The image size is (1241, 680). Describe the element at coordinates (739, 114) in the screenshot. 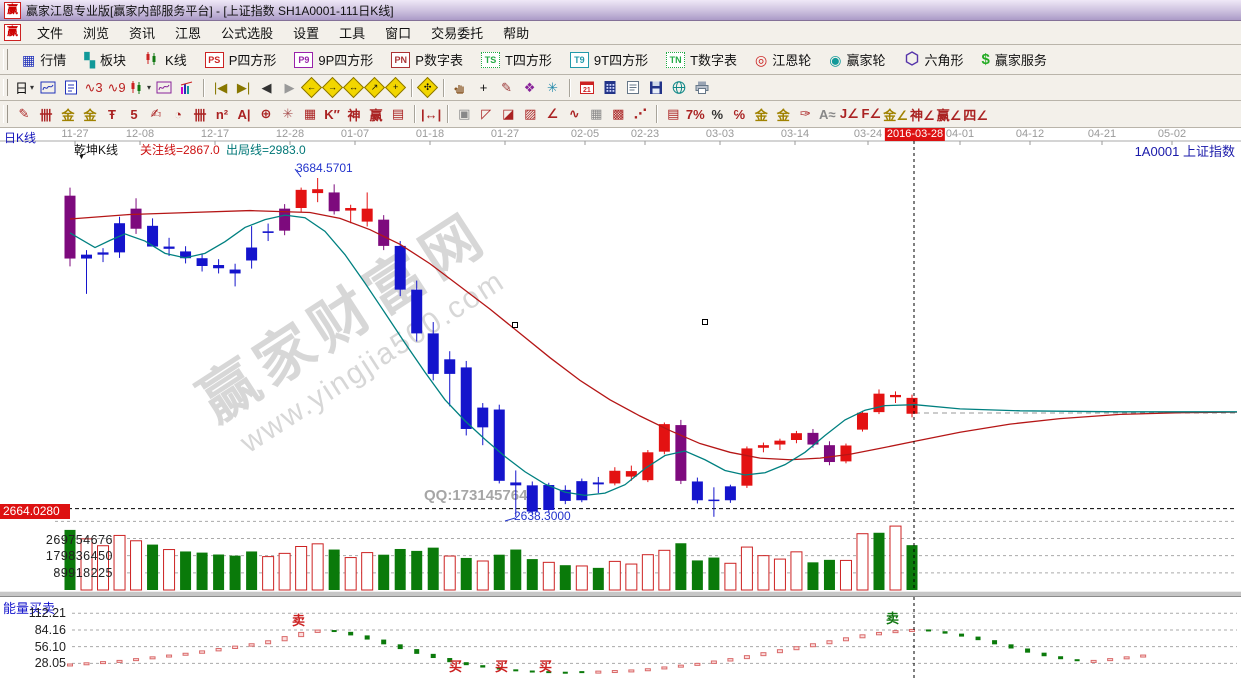

I see `toolbar-button-percent-line: ℅` at that location.